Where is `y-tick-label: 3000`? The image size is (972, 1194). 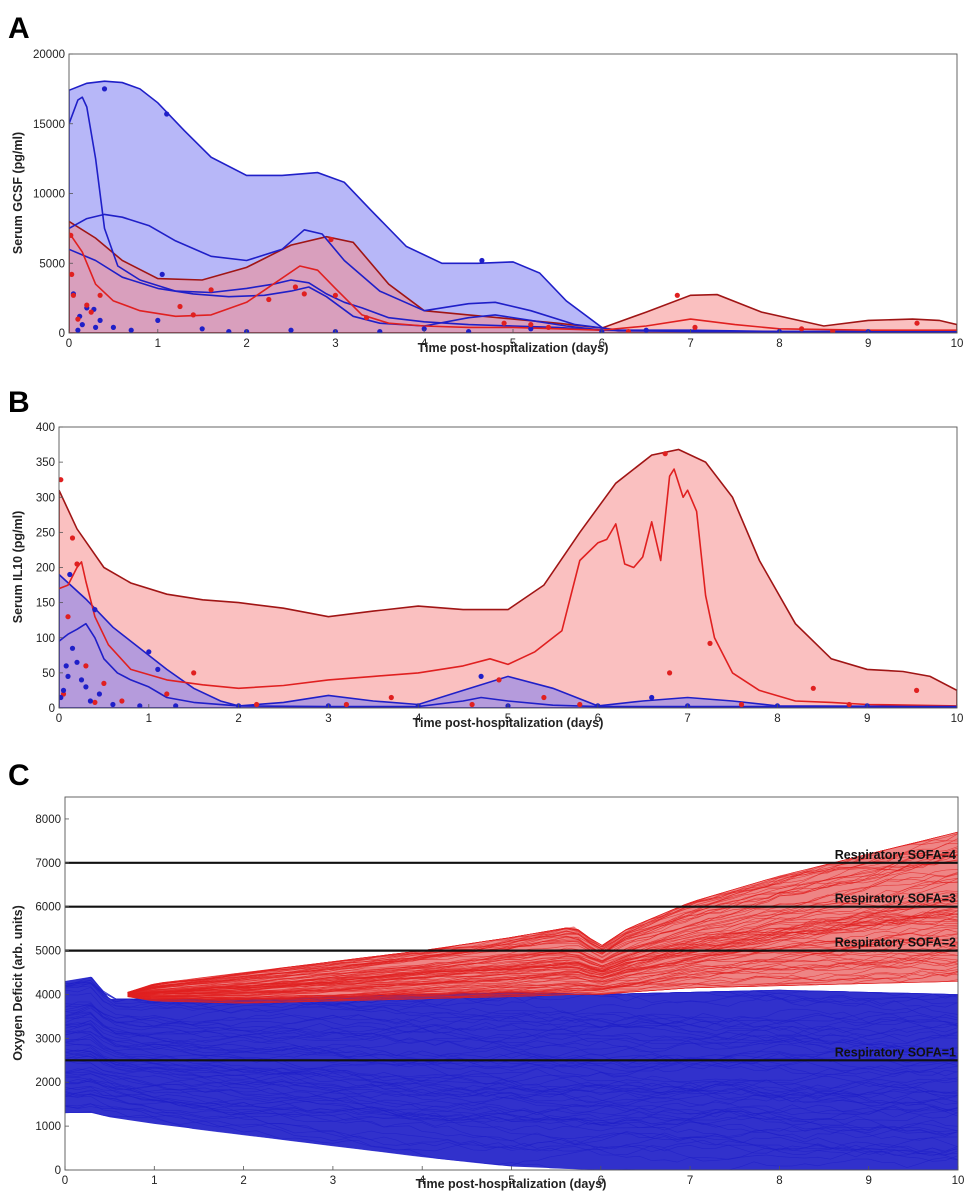 y-tick-label: 3000 is located at coordinates (48, 1039).